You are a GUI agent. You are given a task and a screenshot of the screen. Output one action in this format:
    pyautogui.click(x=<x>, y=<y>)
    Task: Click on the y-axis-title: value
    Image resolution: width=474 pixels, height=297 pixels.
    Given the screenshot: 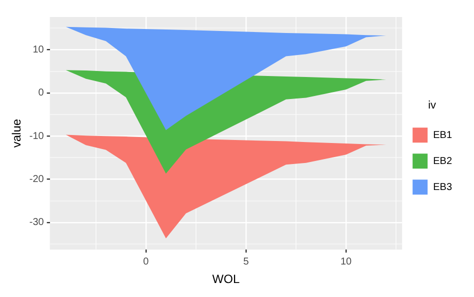 What is the action you would take?
    pyautogui.click(x=17, y=133)
    